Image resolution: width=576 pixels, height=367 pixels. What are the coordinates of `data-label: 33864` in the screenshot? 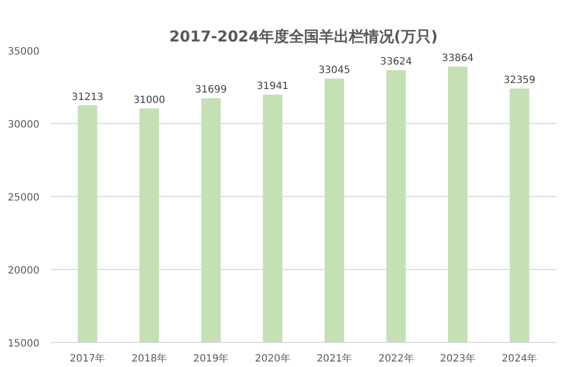 It's located at (458, 58).